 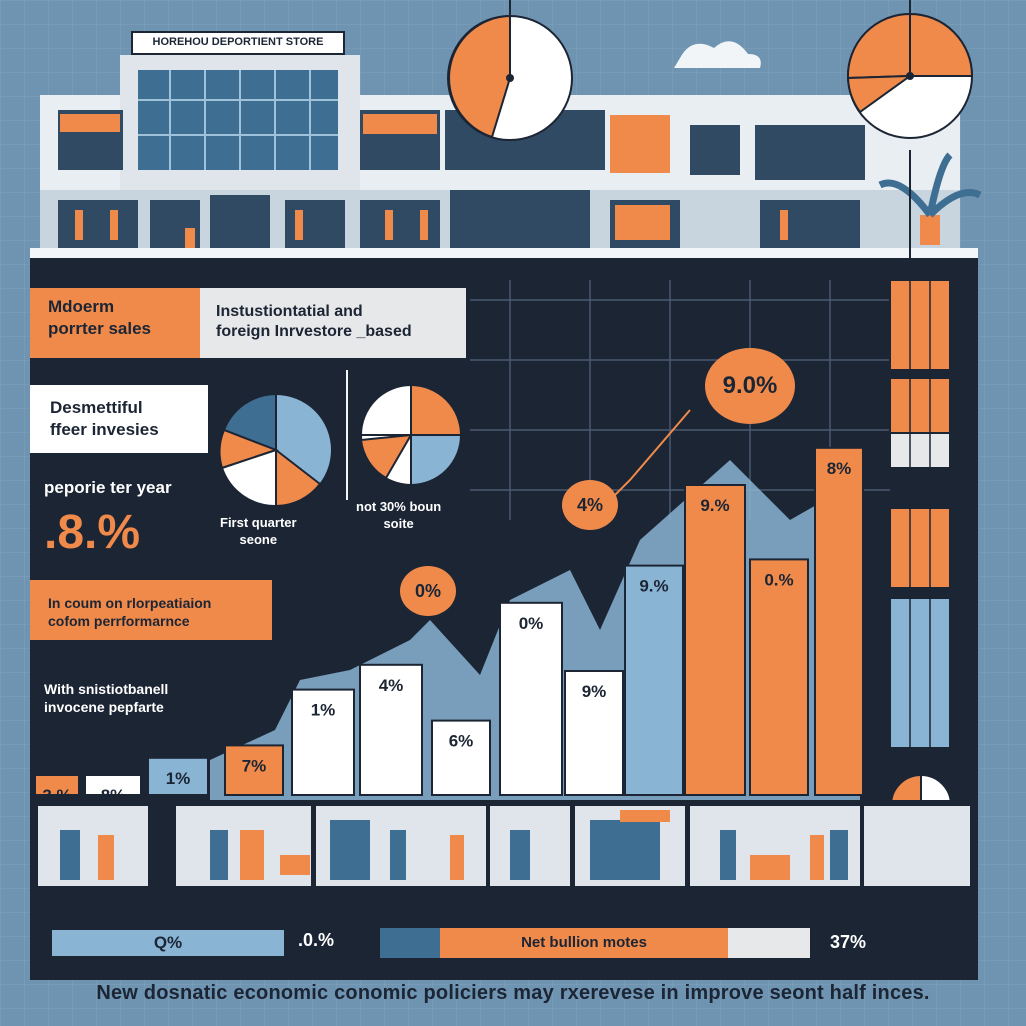 What do you see at coordinates (920, 514) in the screenshot?
I see `right-strips` at bounding box center [920, 514].